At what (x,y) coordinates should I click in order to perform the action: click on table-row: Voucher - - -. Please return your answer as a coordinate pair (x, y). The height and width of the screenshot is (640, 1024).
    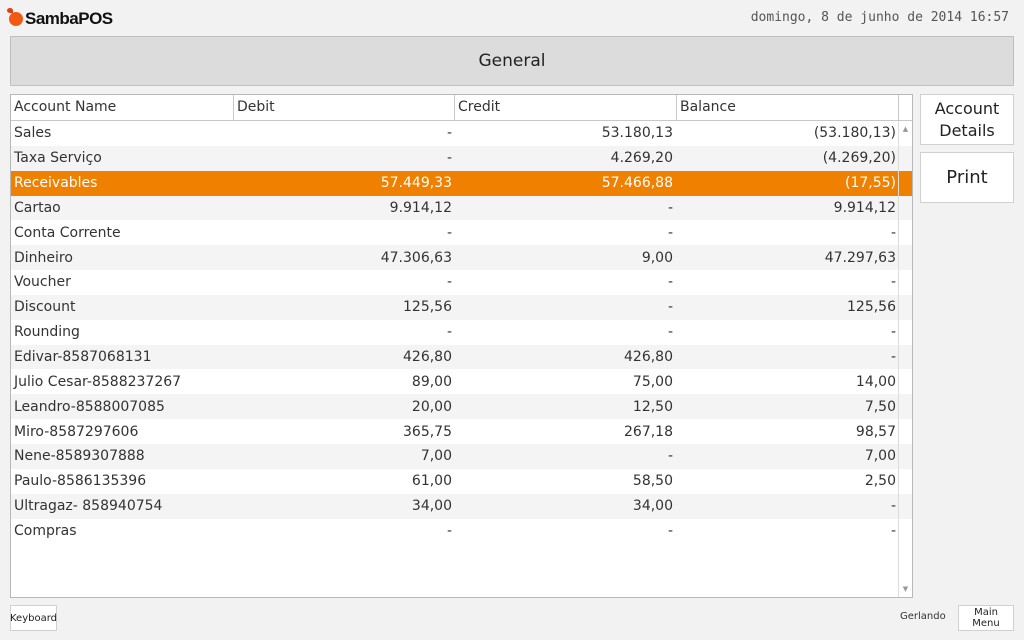
    Looking at the image, I should click on (461, 282).